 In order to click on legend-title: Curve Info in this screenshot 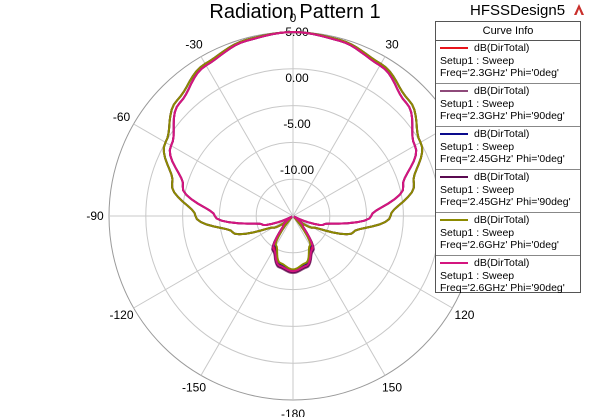, I will do `click(508, 31)`.